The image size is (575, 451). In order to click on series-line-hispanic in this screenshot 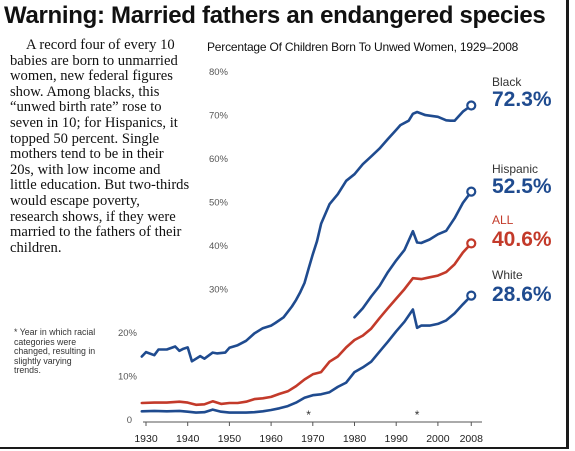, I will do `click(413, 254)`.